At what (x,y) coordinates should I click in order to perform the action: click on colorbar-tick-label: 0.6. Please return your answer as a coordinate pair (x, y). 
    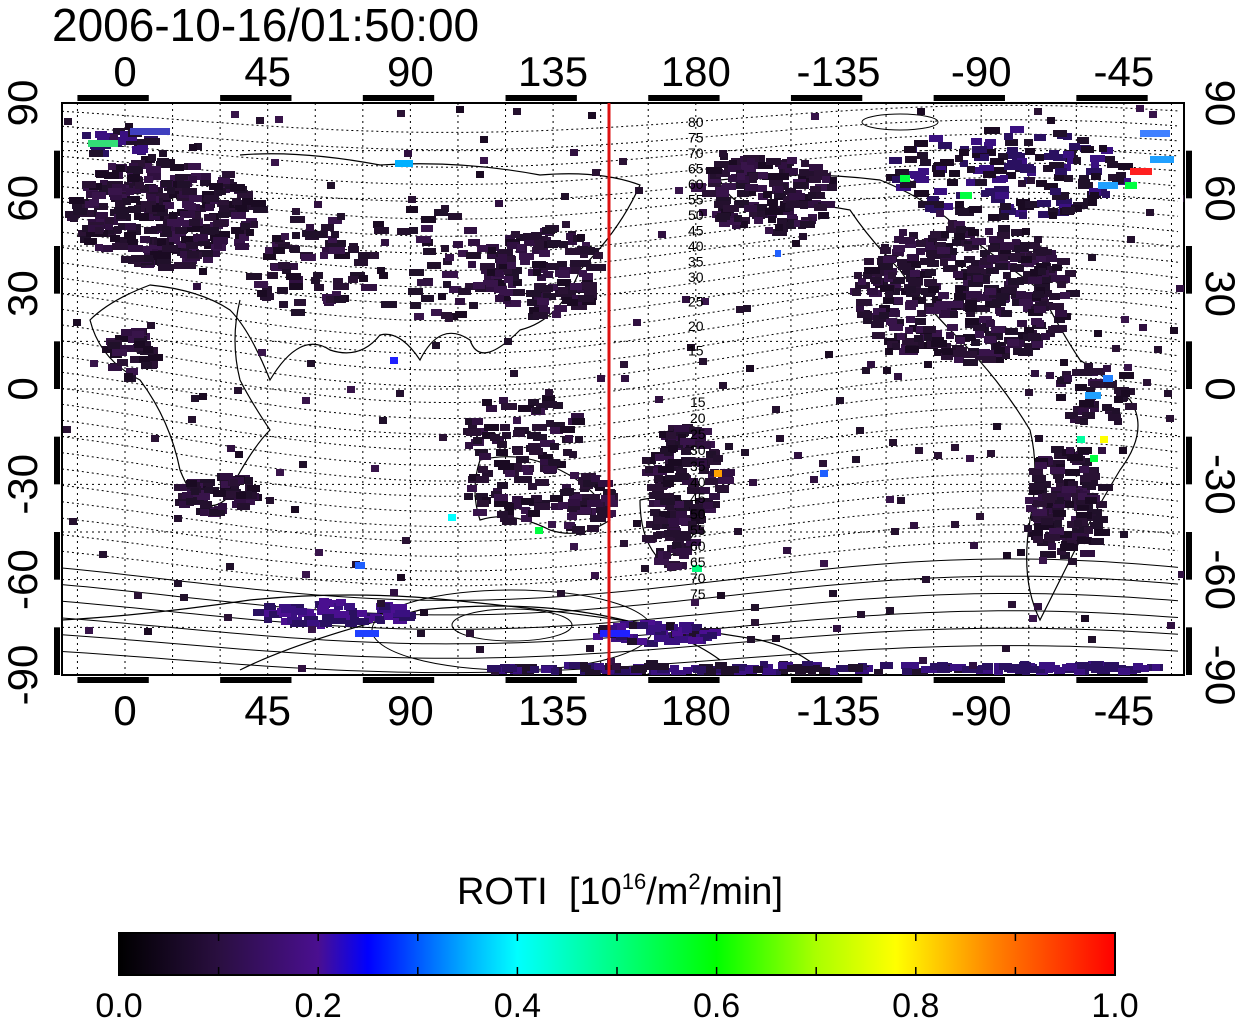
    Looking at the image, I should click on (716, 1006).